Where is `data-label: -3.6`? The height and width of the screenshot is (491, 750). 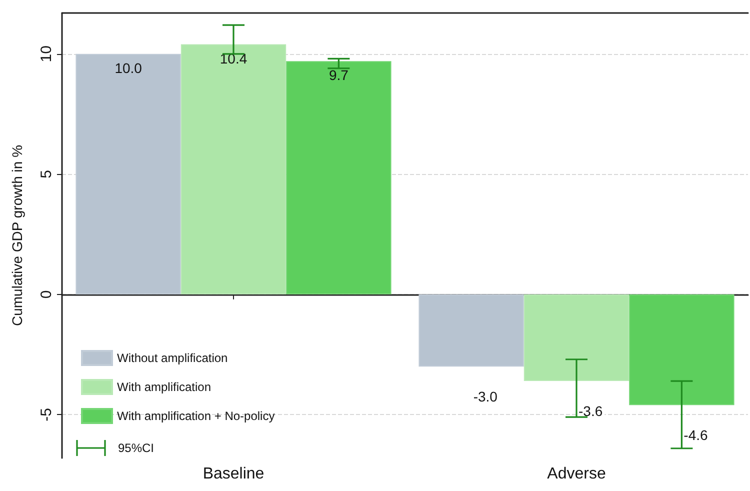
data-label: -3.6 is located at coordinates (590, 411).